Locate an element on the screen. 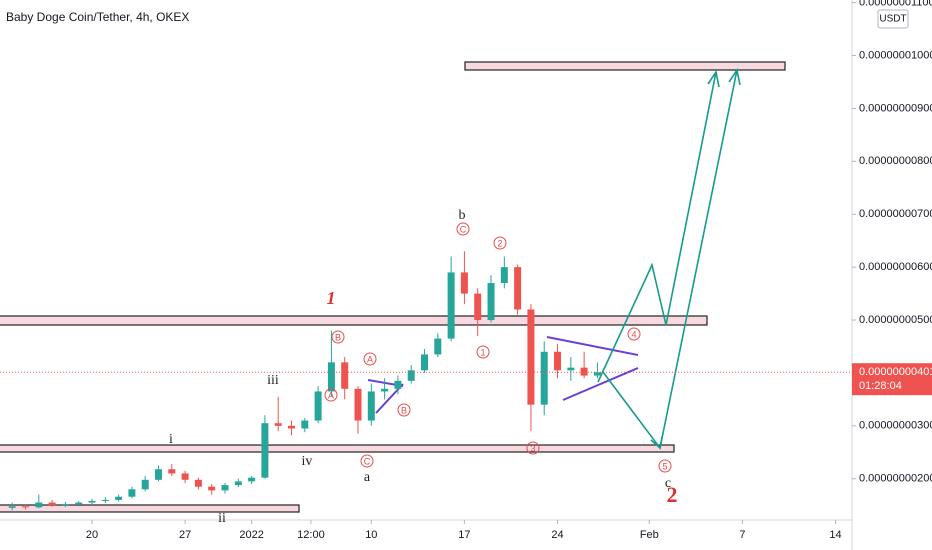  y-tick-label: 0.000000009000 is located at coordinates (895, 108).